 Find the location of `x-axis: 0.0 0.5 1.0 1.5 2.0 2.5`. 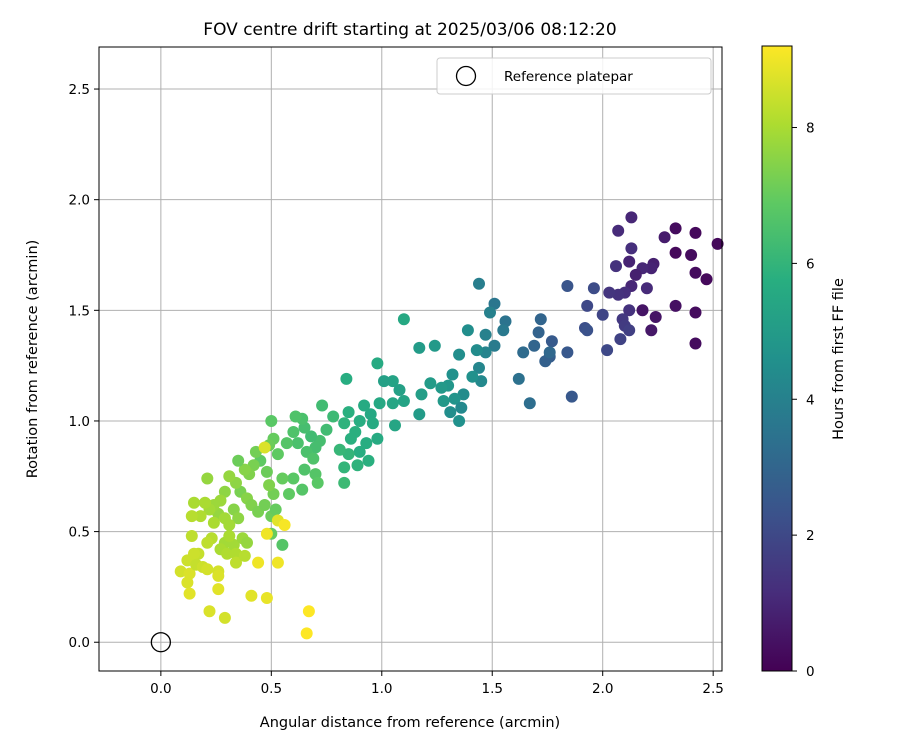

x-axis: 0.0 0.5 1.0 1.5 2.0 2.5 is located at coordinates (437, 684).